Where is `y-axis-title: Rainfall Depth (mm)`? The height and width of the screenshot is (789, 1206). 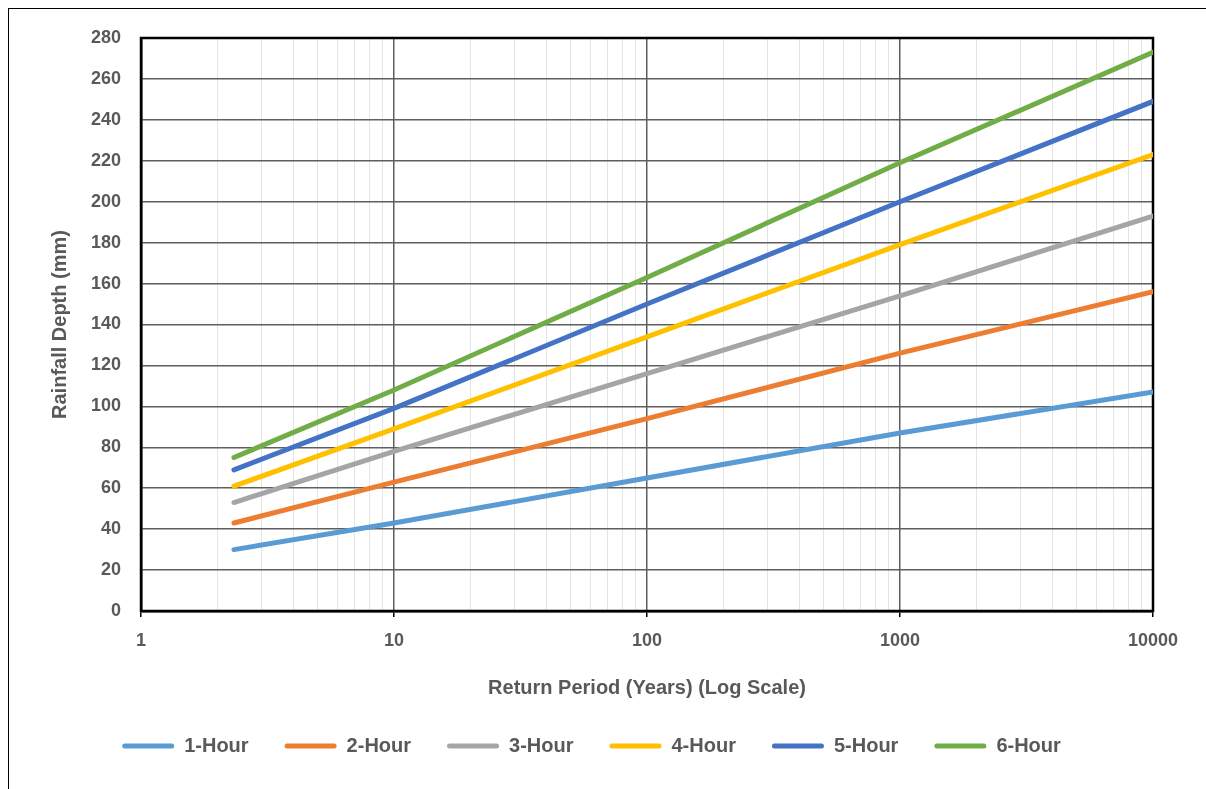 y-axis-title: Rainfall Depth (mm) is located at coordinates (58, 324).